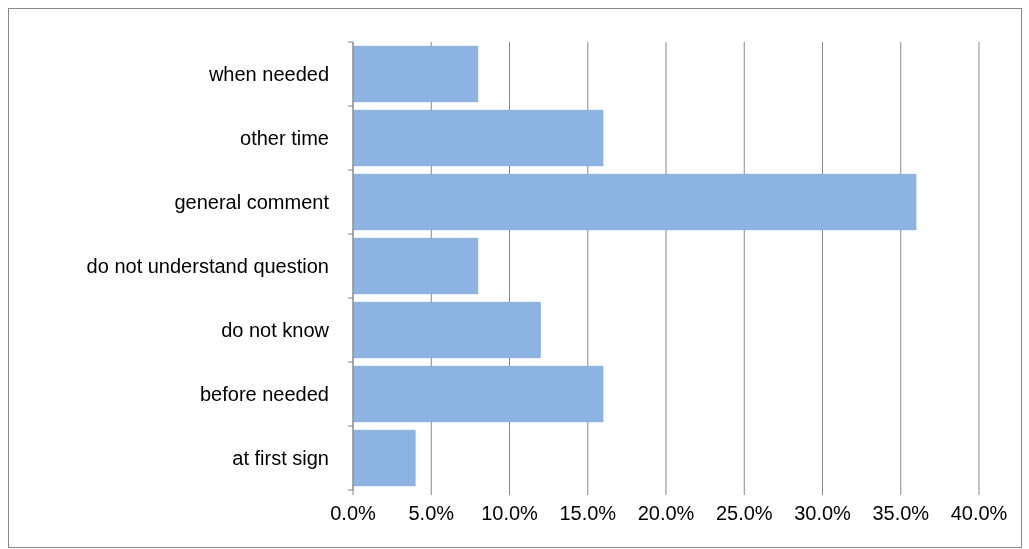 The width and height of the screenshot is (1029, 549). I want to click on y-tick-label: when needed, so click(268, 74).